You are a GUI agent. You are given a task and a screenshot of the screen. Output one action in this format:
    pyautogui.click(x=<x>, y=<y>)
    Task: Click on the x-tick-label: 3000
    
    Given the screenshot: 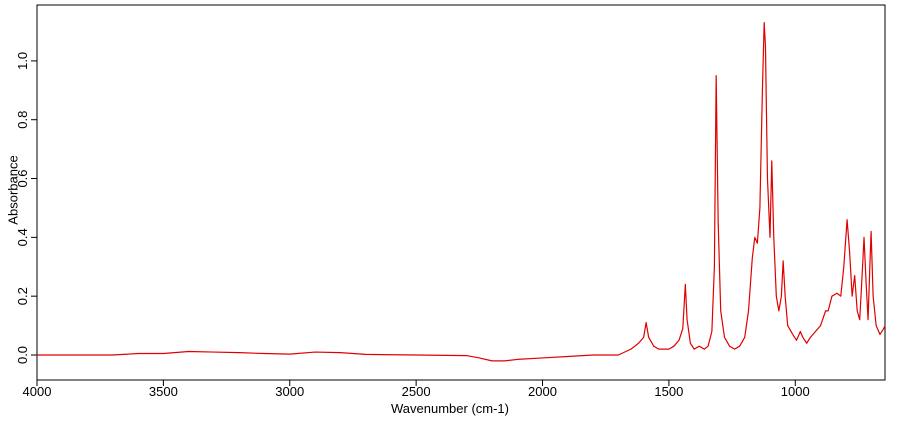 What is the action you would take?
    pyautogui.click(x=289, y=391)
    